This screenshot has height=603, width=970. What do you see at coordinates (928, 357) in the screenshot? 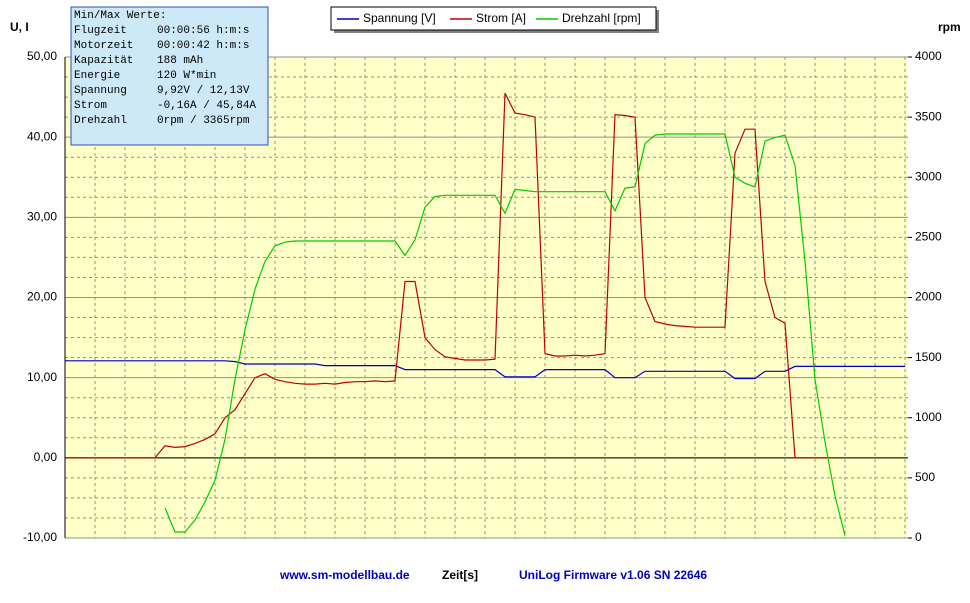
I see `y2-tick-label: 1500` at bounding box center [928, 357].